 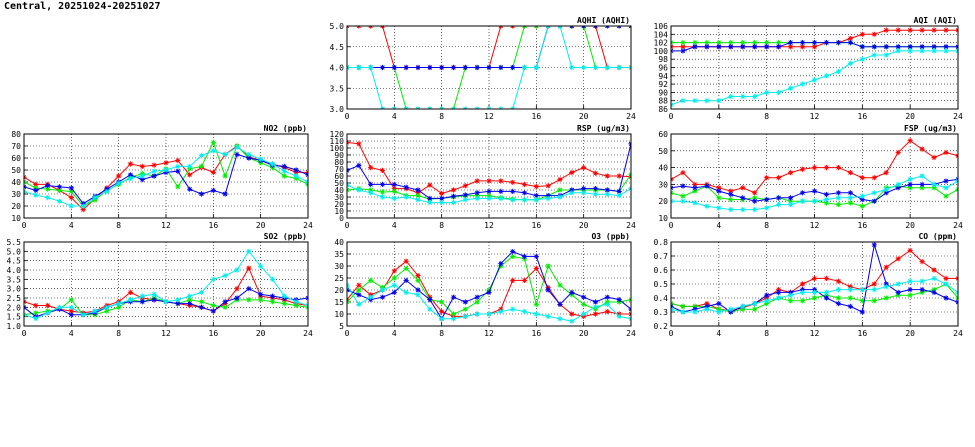 I want to click on y-tick-label: 20, so click(x=663, y=201).